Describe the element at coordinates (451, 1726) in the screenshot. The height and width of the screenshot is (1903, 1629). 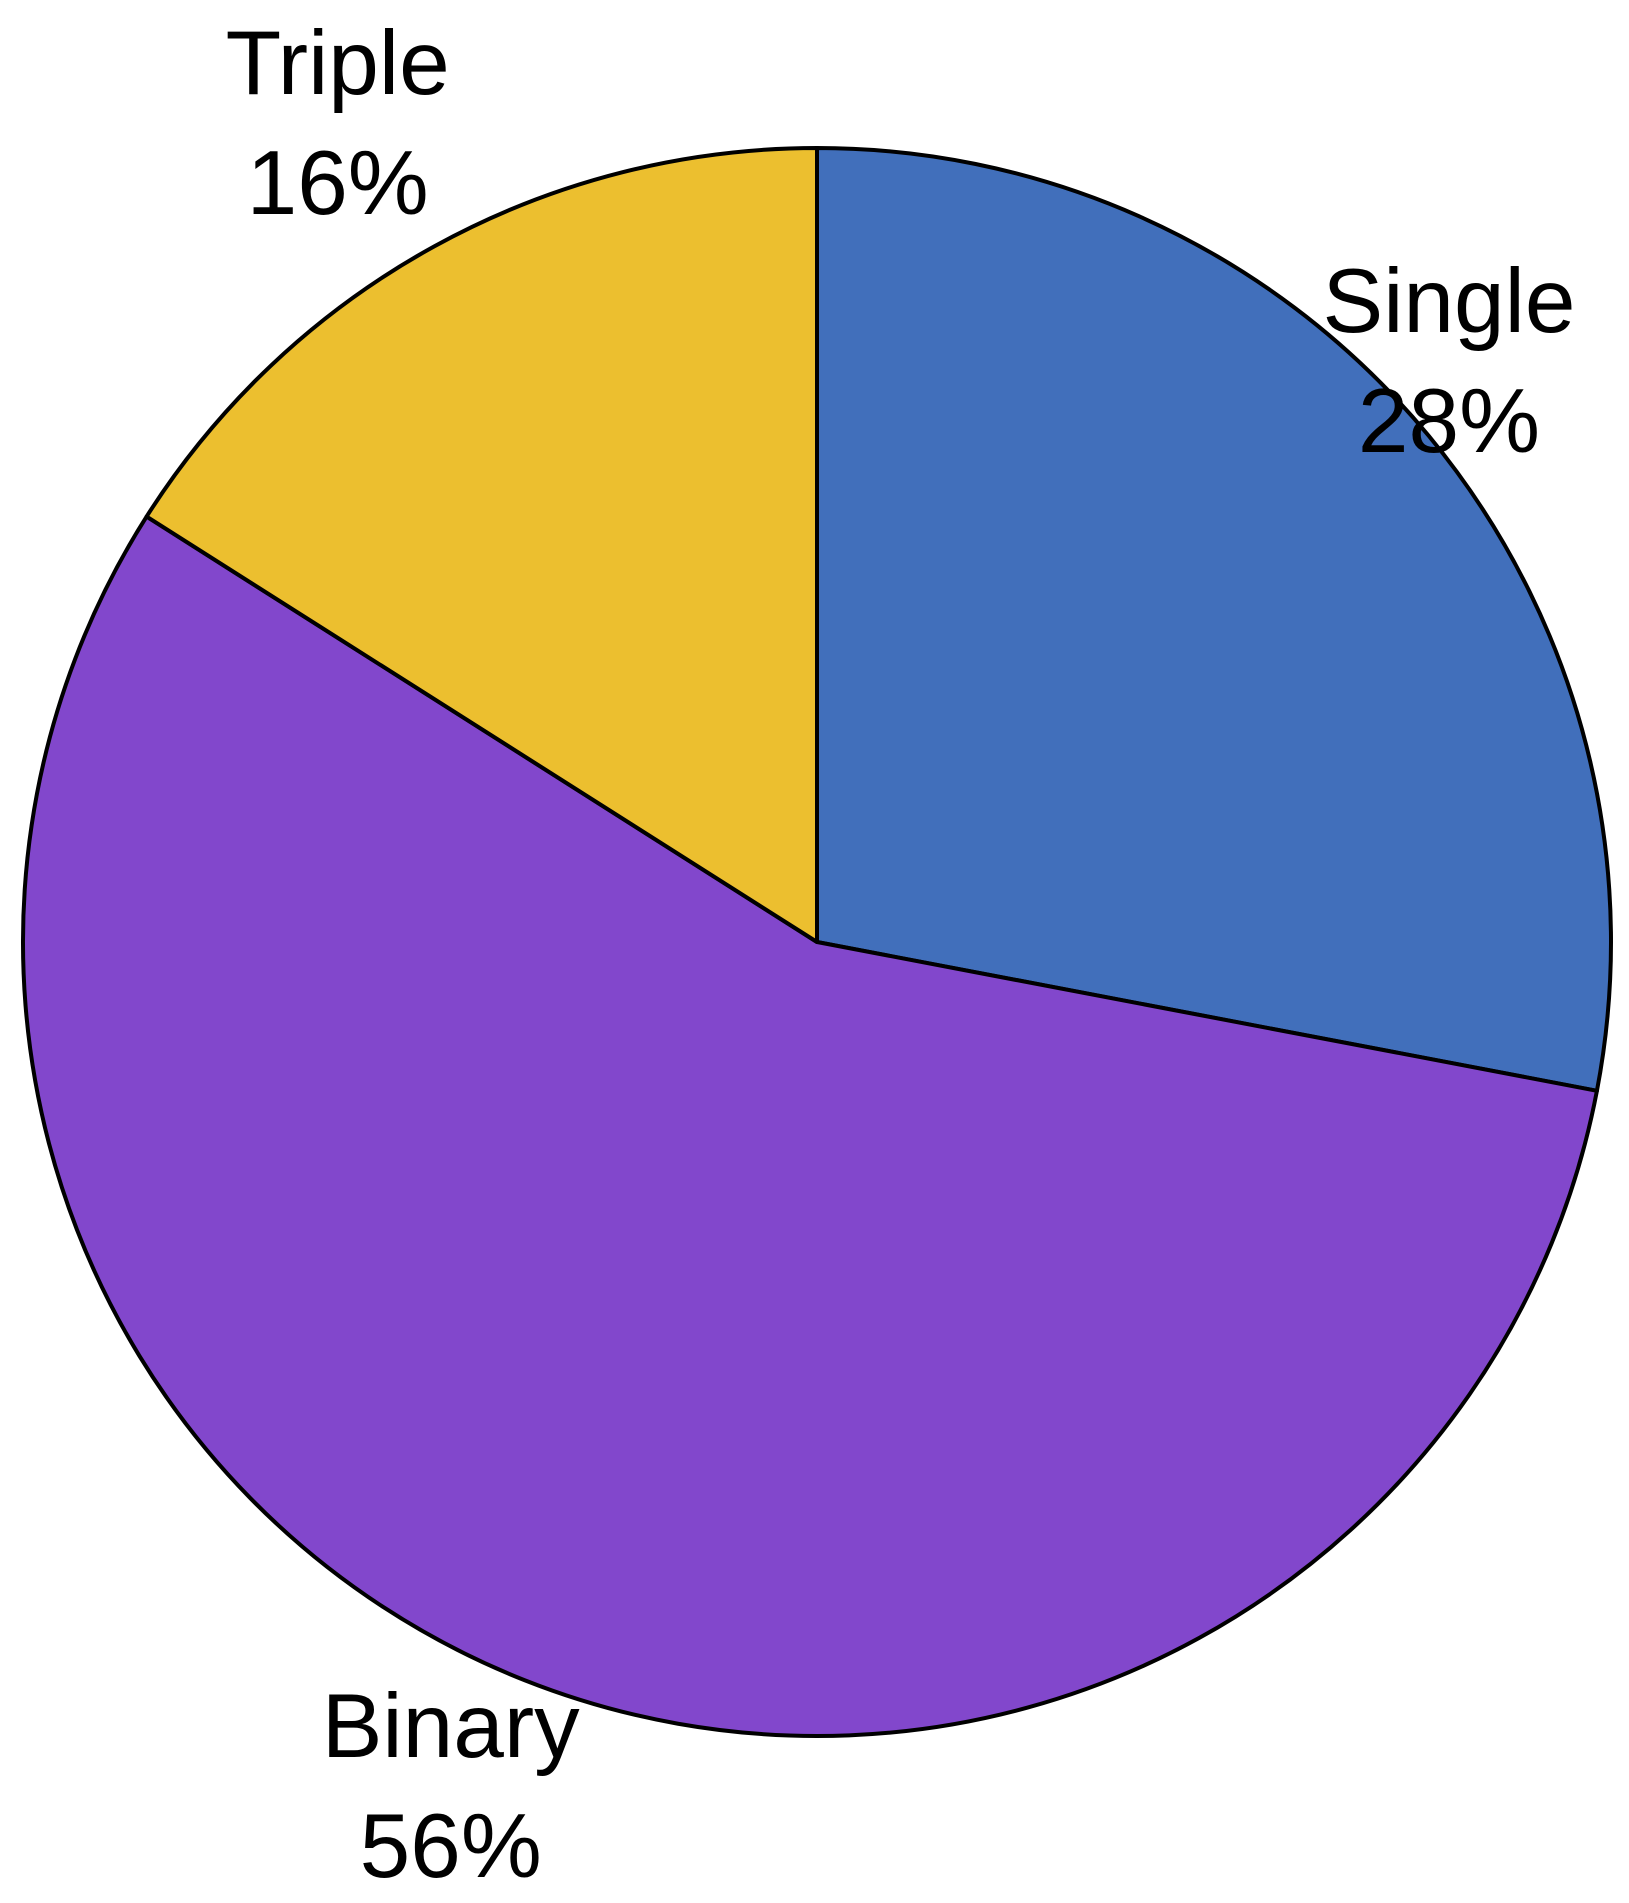
I see `slice-label: Binary` at that location.